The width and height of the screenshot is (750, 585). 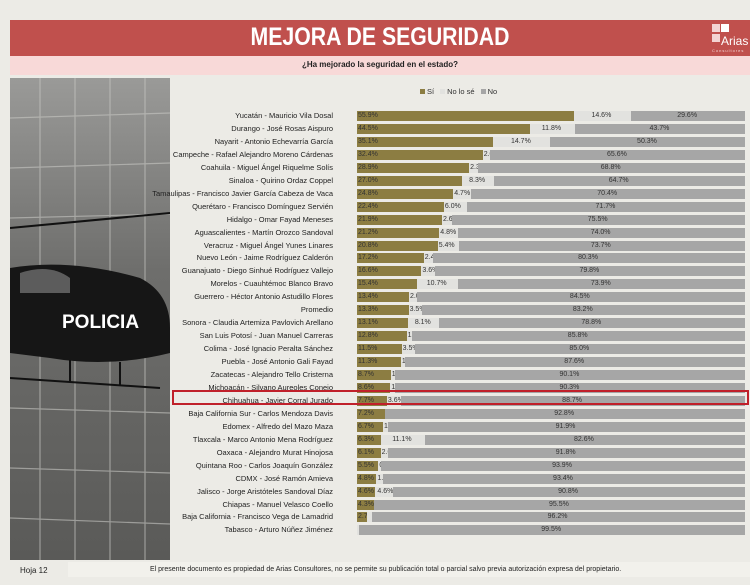 What do you see at coordinates (366, 439) in the screenshot?
I see `data-label: 6.3%` at bounding box center [366, 439].